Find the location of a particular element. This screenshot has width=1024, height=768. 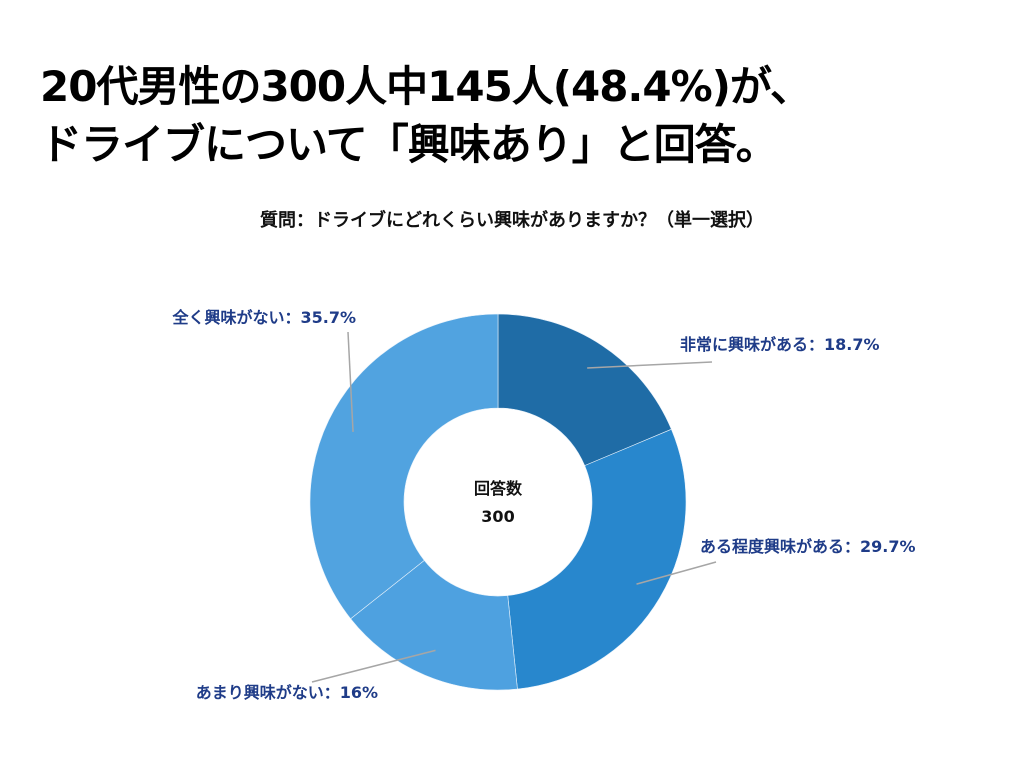

slice-very-interested is located at coordinates (584, 390).